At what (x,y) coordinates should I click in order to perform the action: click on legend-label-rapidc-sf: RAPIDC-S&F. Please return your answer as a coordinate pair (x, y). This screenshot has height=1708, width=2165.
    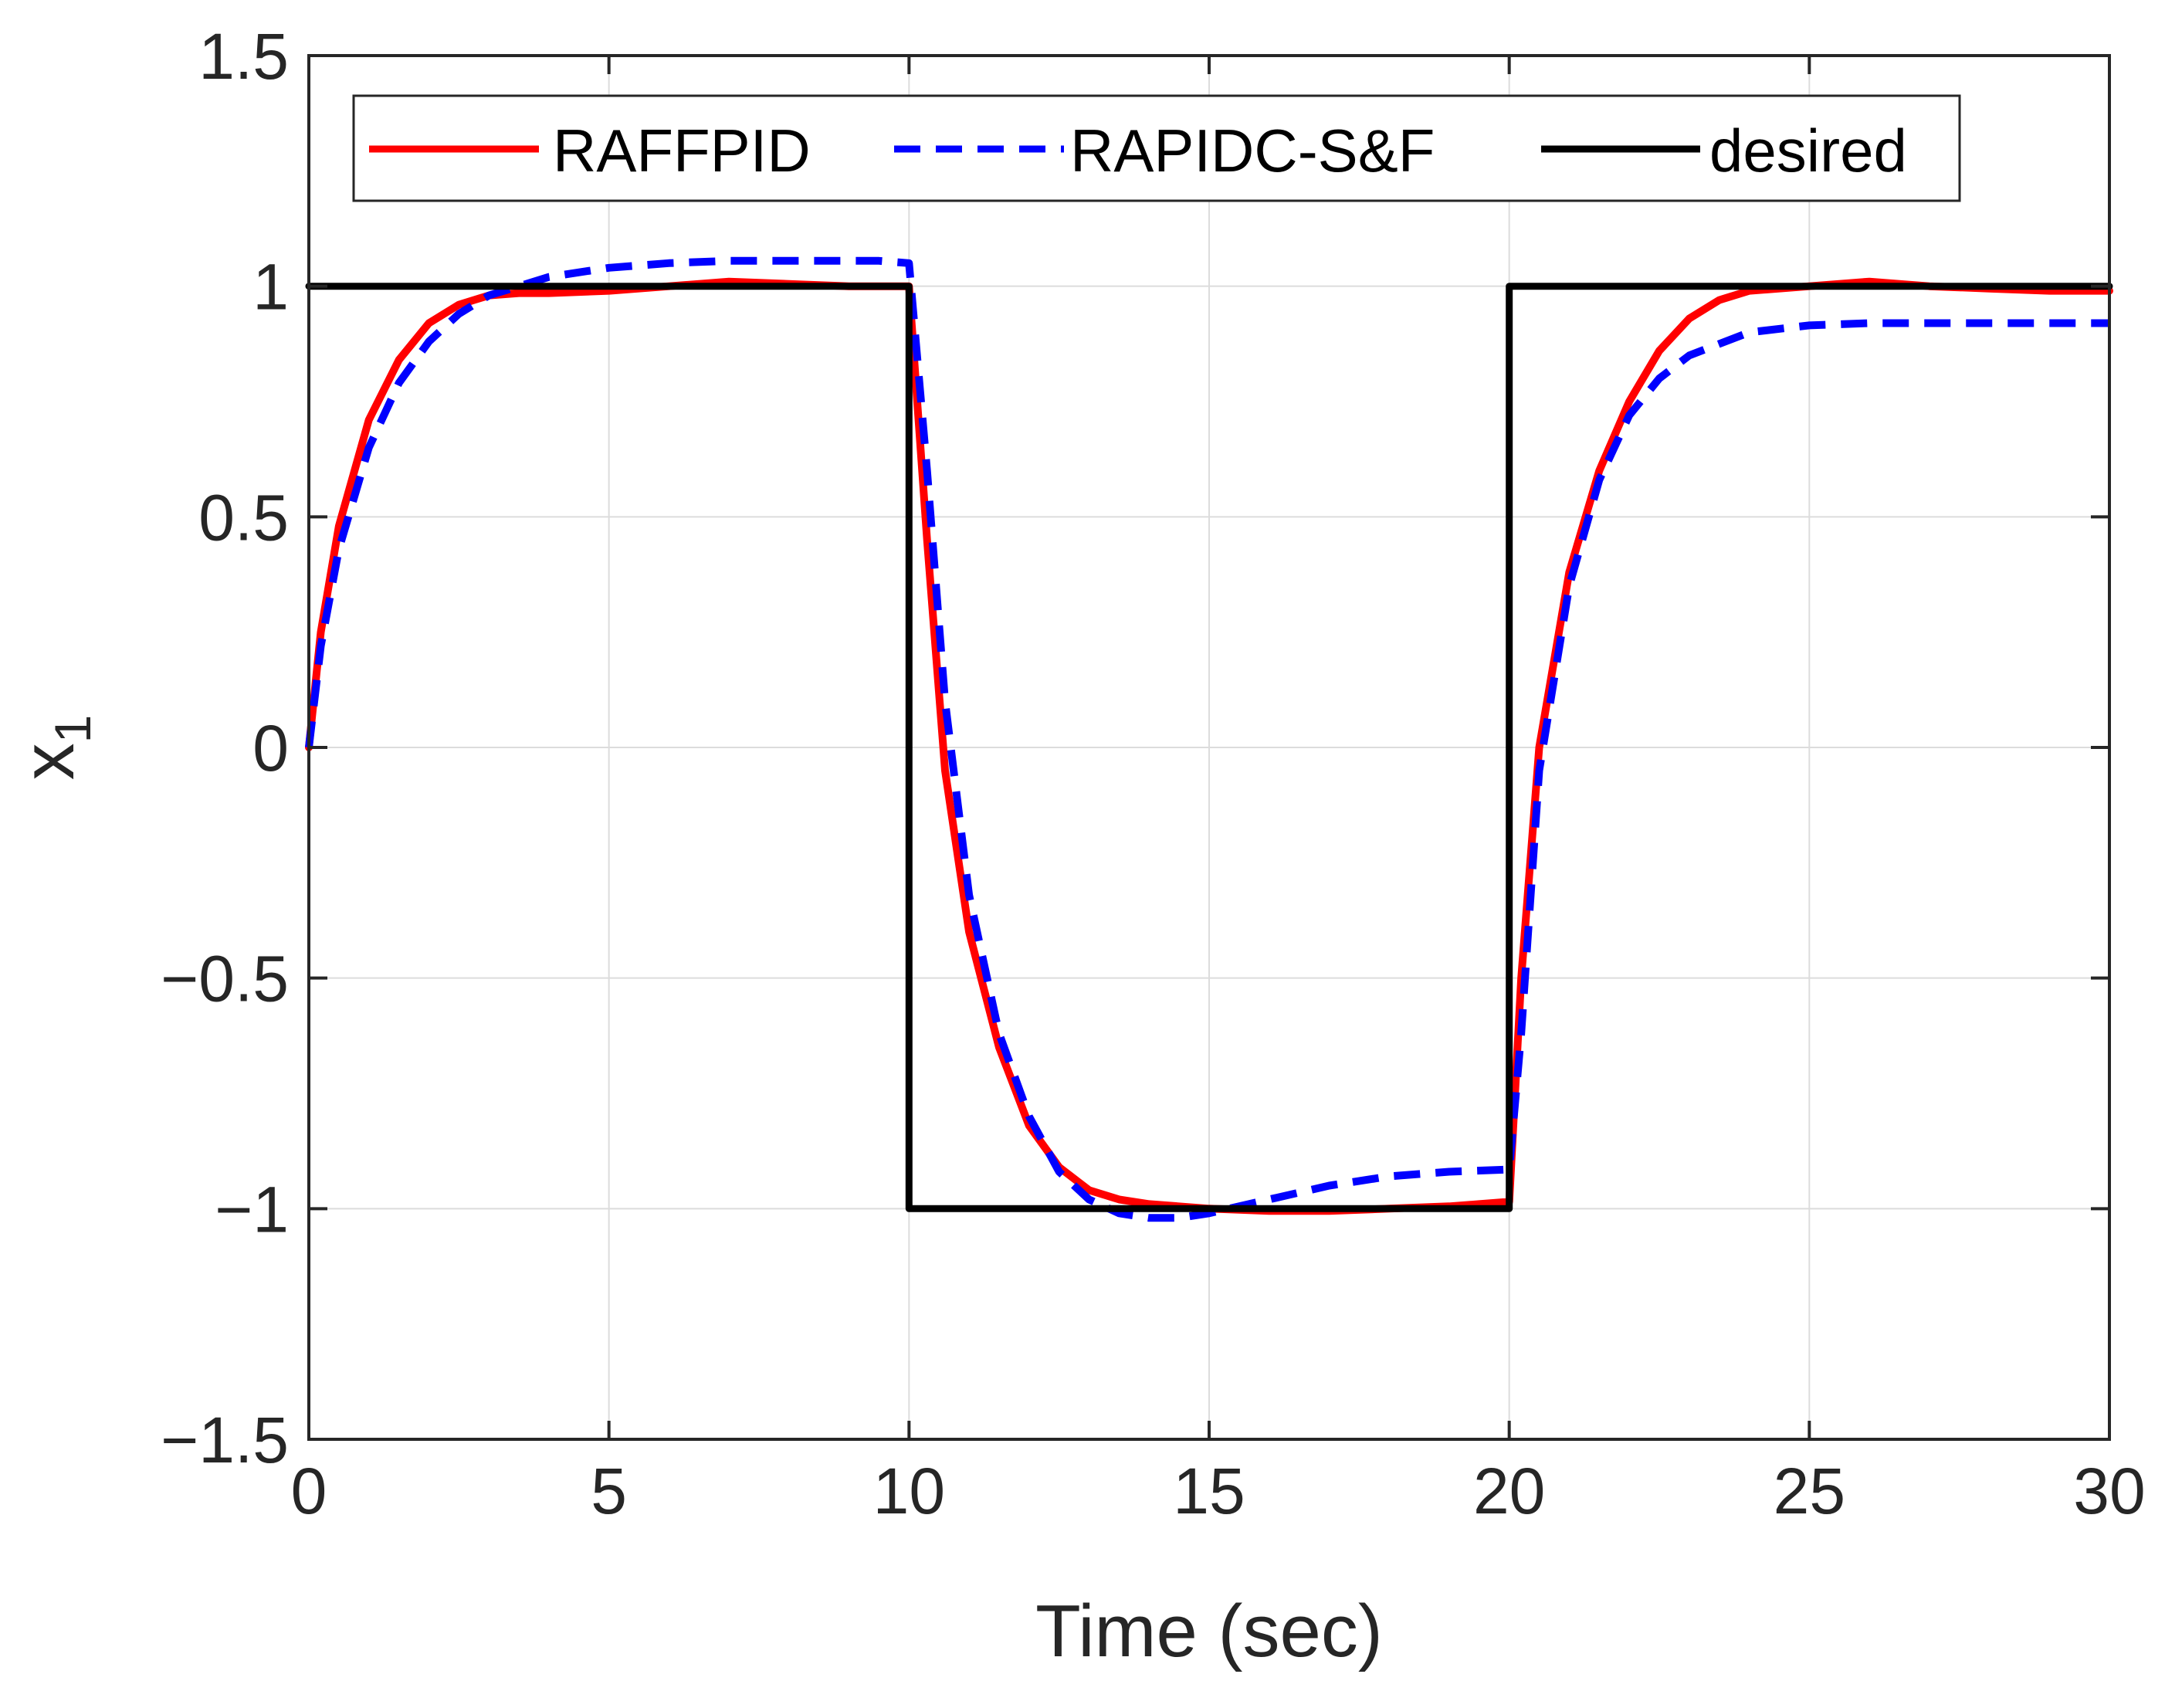
    Looking at the image, I should click on (1252, 151).